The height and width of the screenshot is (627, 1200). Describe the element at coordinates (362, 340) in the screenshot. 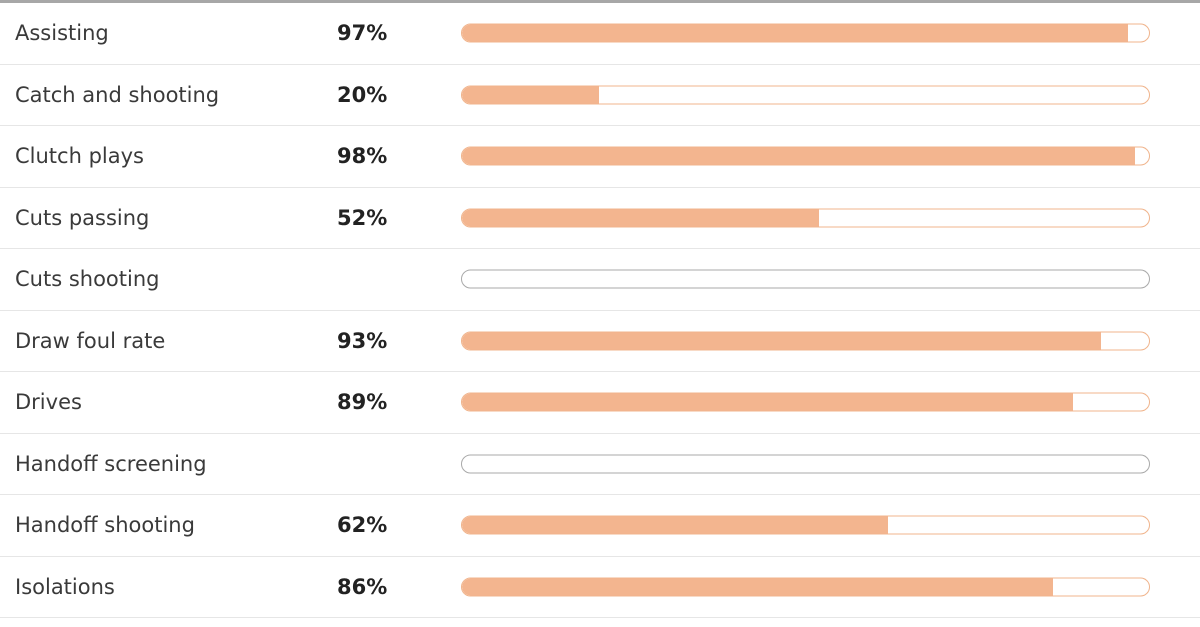

I see `stat-value: 93%` at that location.